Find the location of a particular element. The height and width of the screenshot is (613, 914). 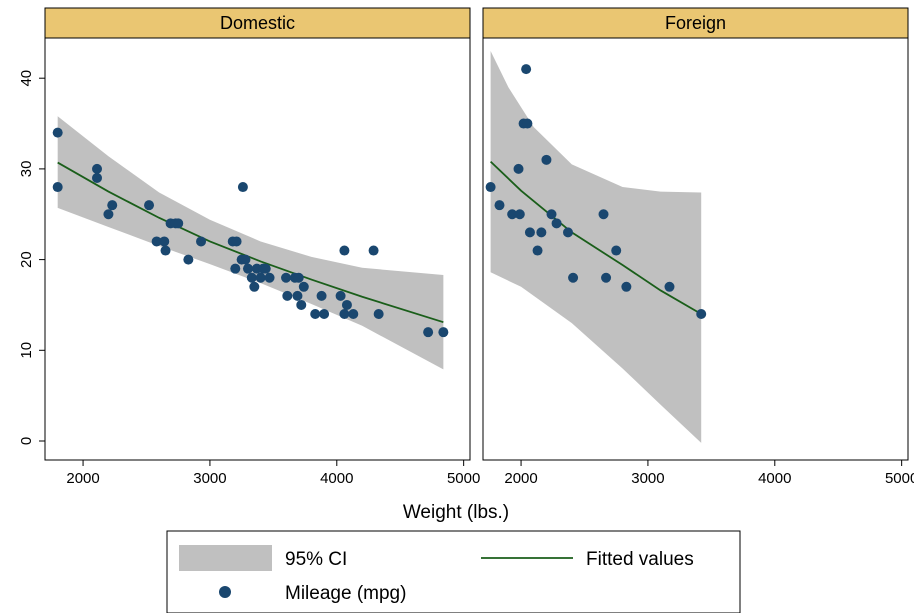

y-tick-label: 20 is located at coordinates (26, 259).